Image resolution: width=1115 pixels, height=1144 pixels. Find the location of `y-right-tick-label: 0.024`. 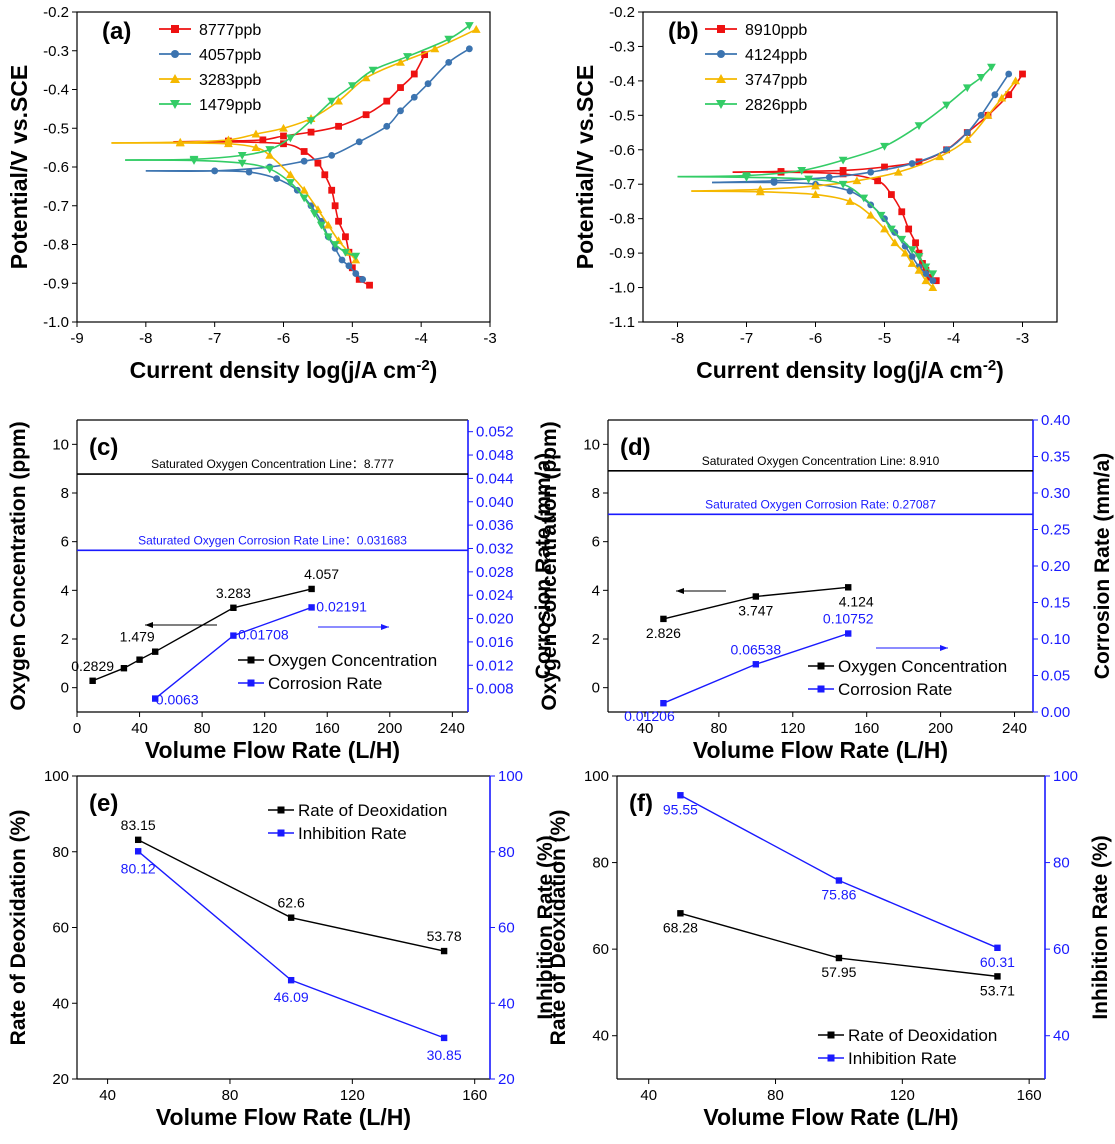

y-right-tick-label: 0.024 is located at coordinates (495, 595).